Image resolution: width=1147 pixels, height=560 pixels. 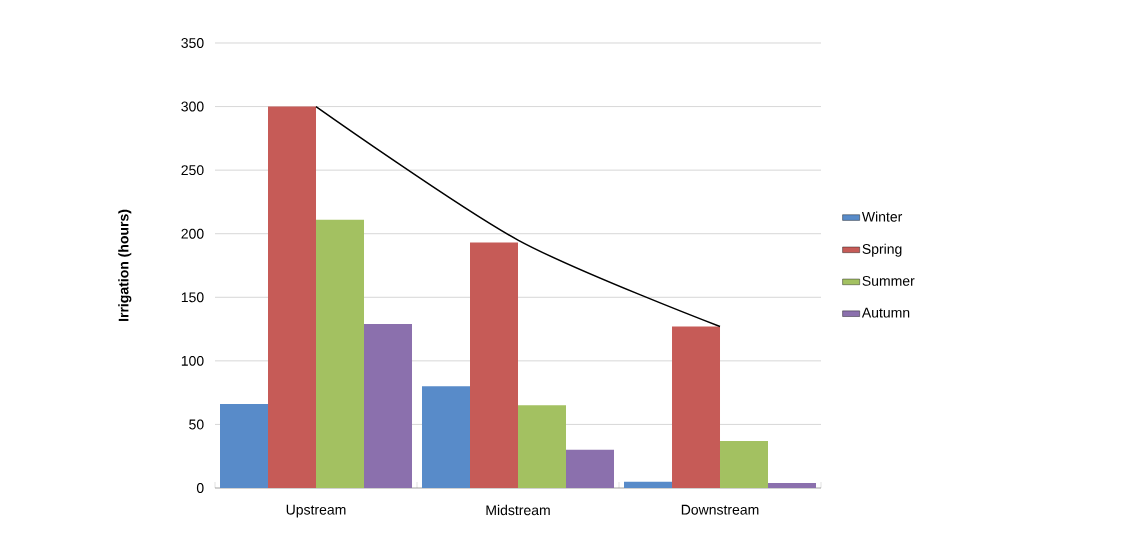 What do you see at coordinates (192, 43) in the screenshot?
I see `y-tick-label: 350` at bounding box center [192, 43].